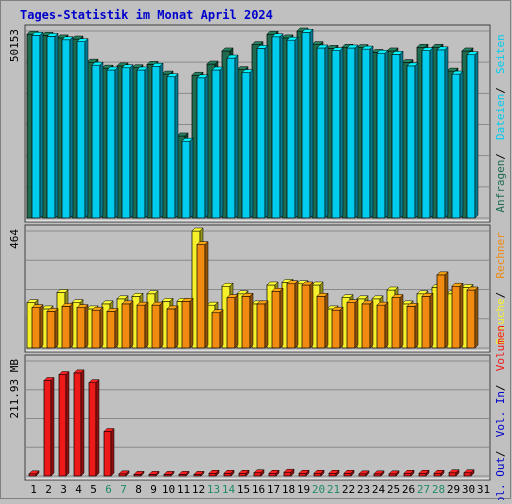 This screenshot has height=504, width=512. What do you see at coordinates (500, 186) in the screenshot?
I see `legend-label: Anfragen` at bounding box center [500, 186].